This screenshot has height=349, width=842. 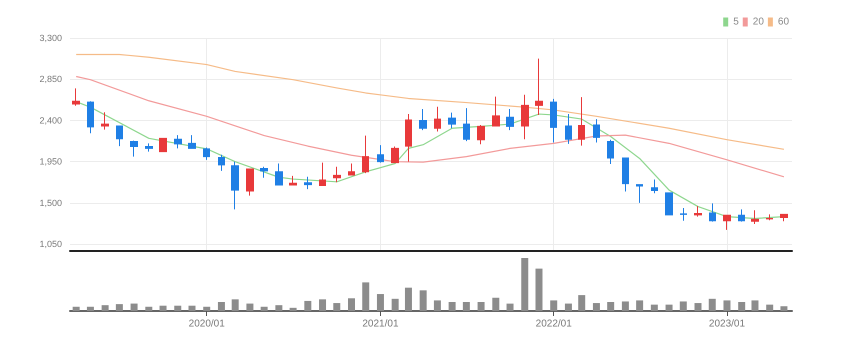 What do you see at coordinates (50, 203) in the screenshot?
I see `y-tick-label: 1,500` at bounding box center [50, 203].